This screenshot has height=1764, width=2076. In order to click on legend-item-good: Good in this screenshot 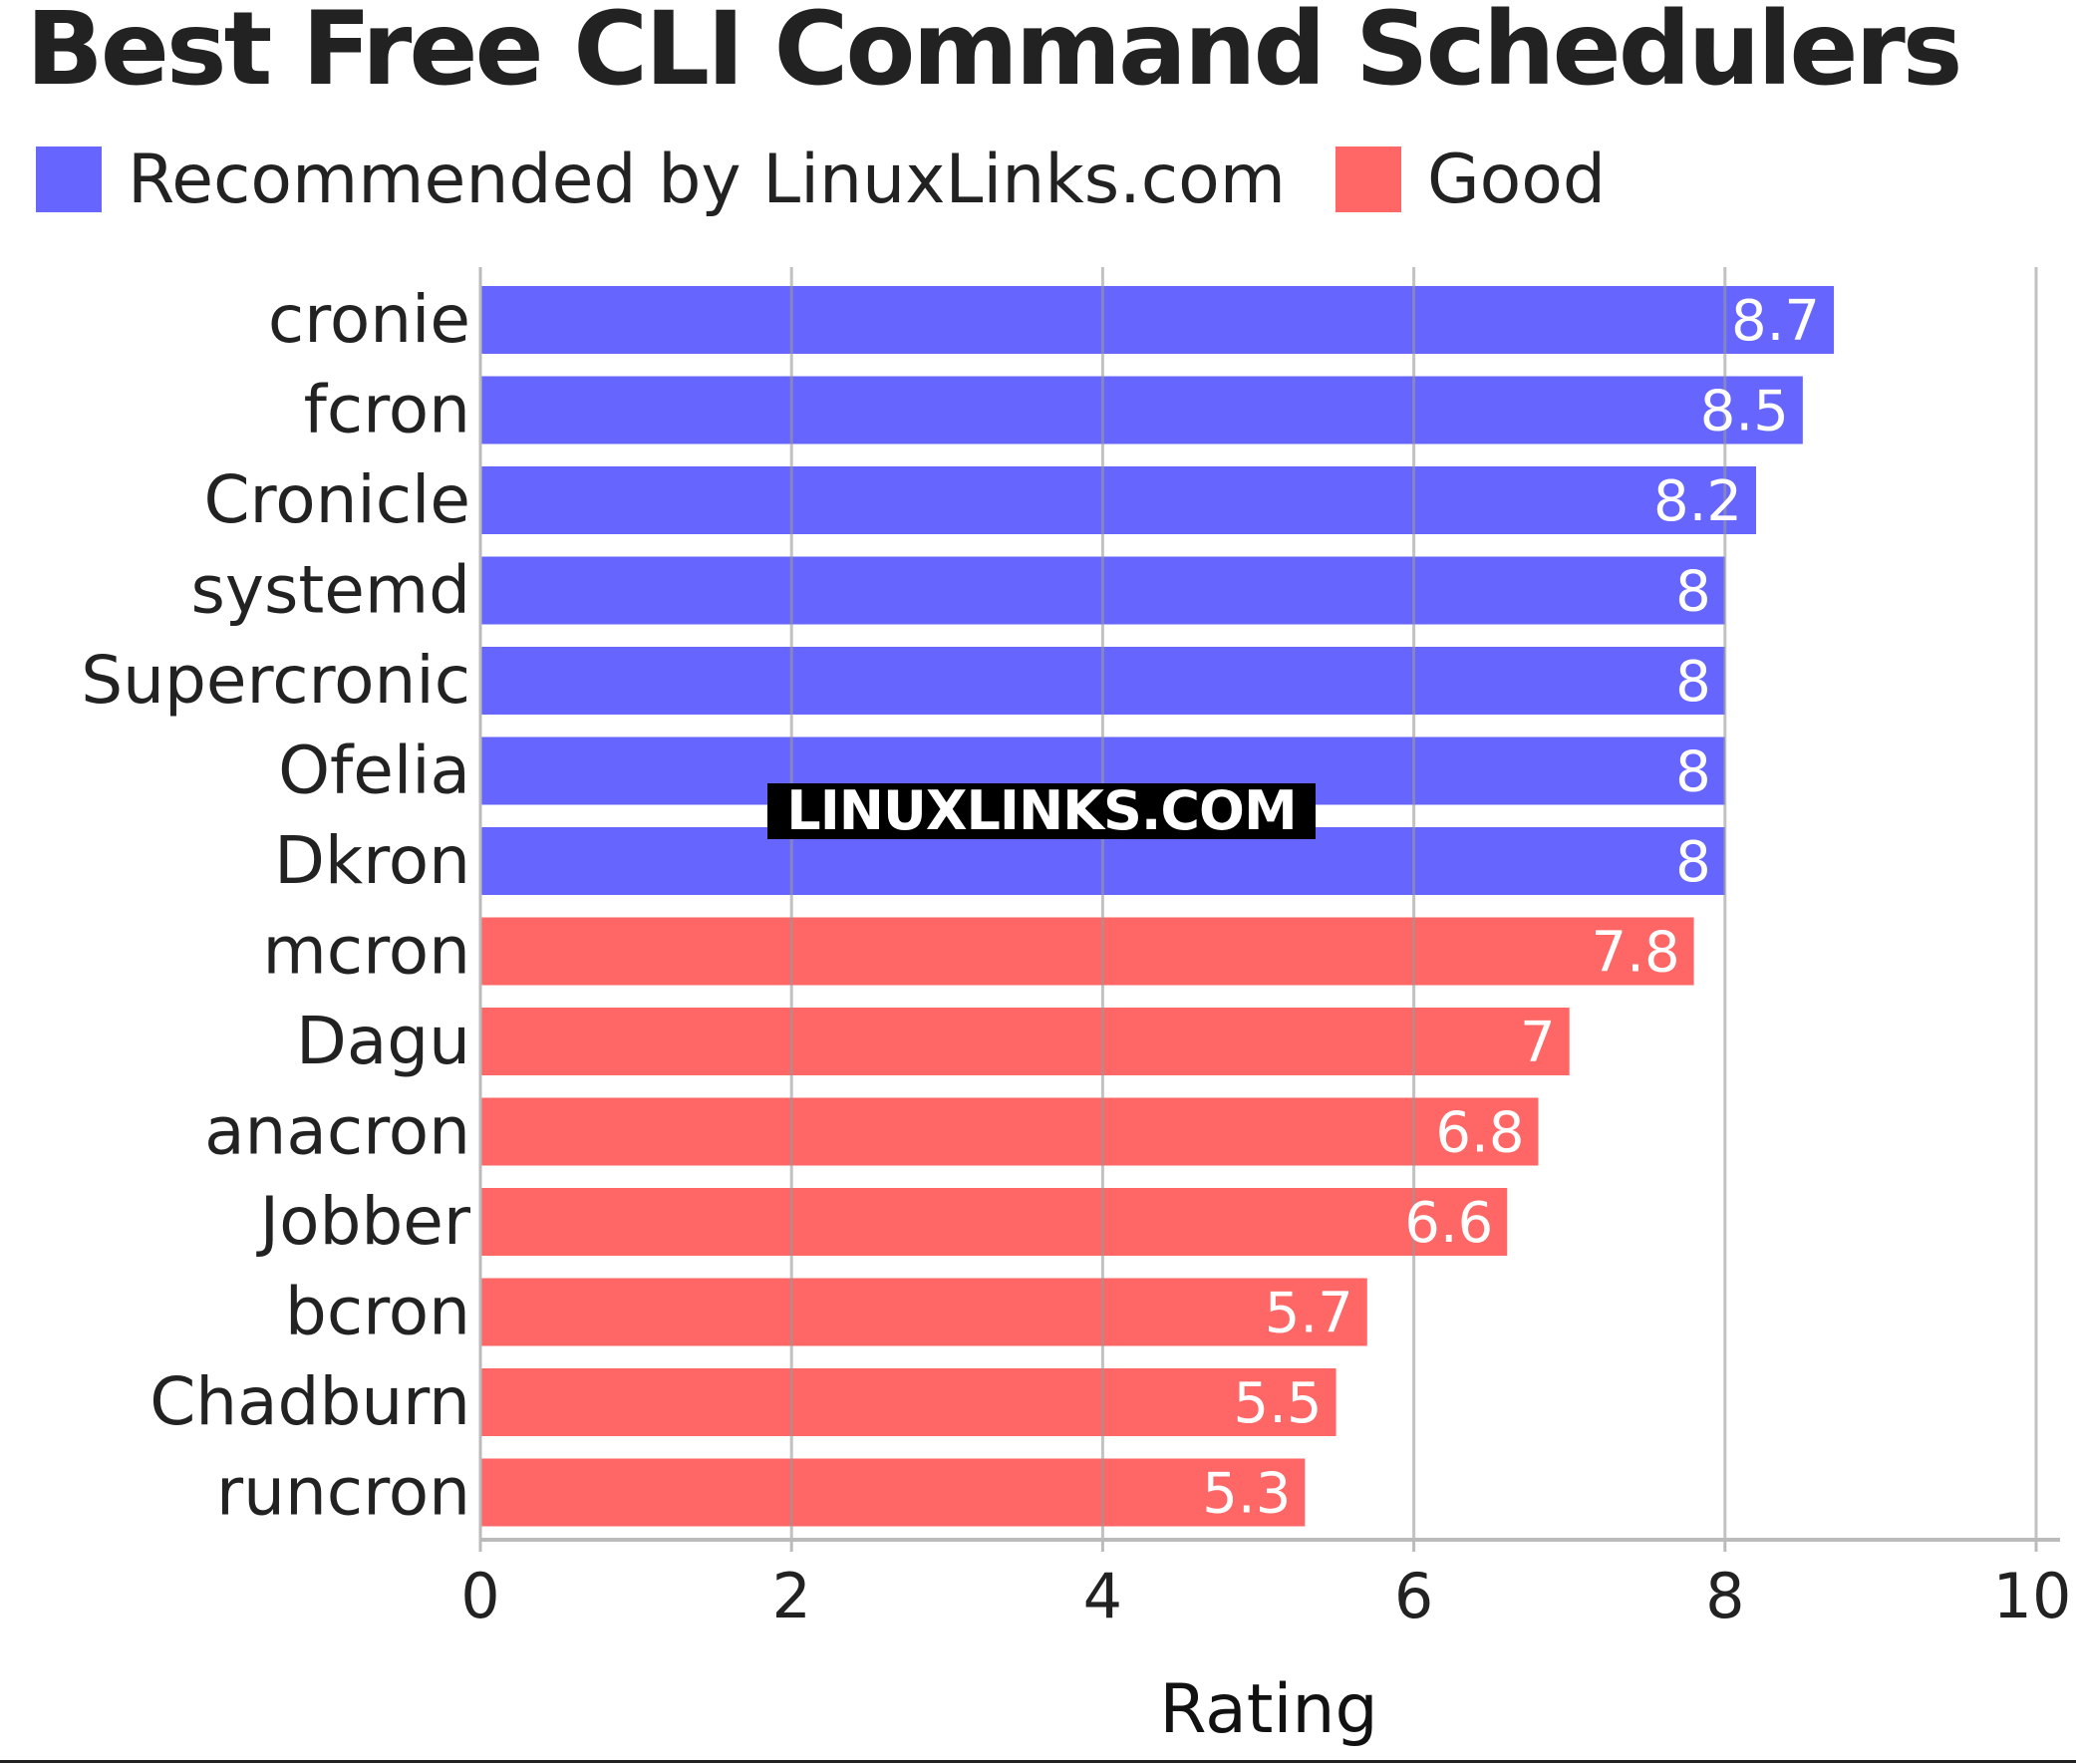, I will do `click(1470, 180)`.